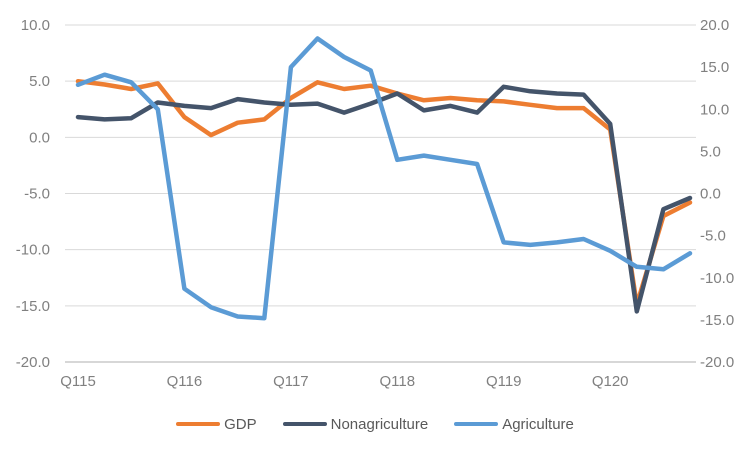 Image resolution: width=750 pixels, height=450 pixels. I want to click on y-axis-right-tick-label: 5.0, so click(710, 151).